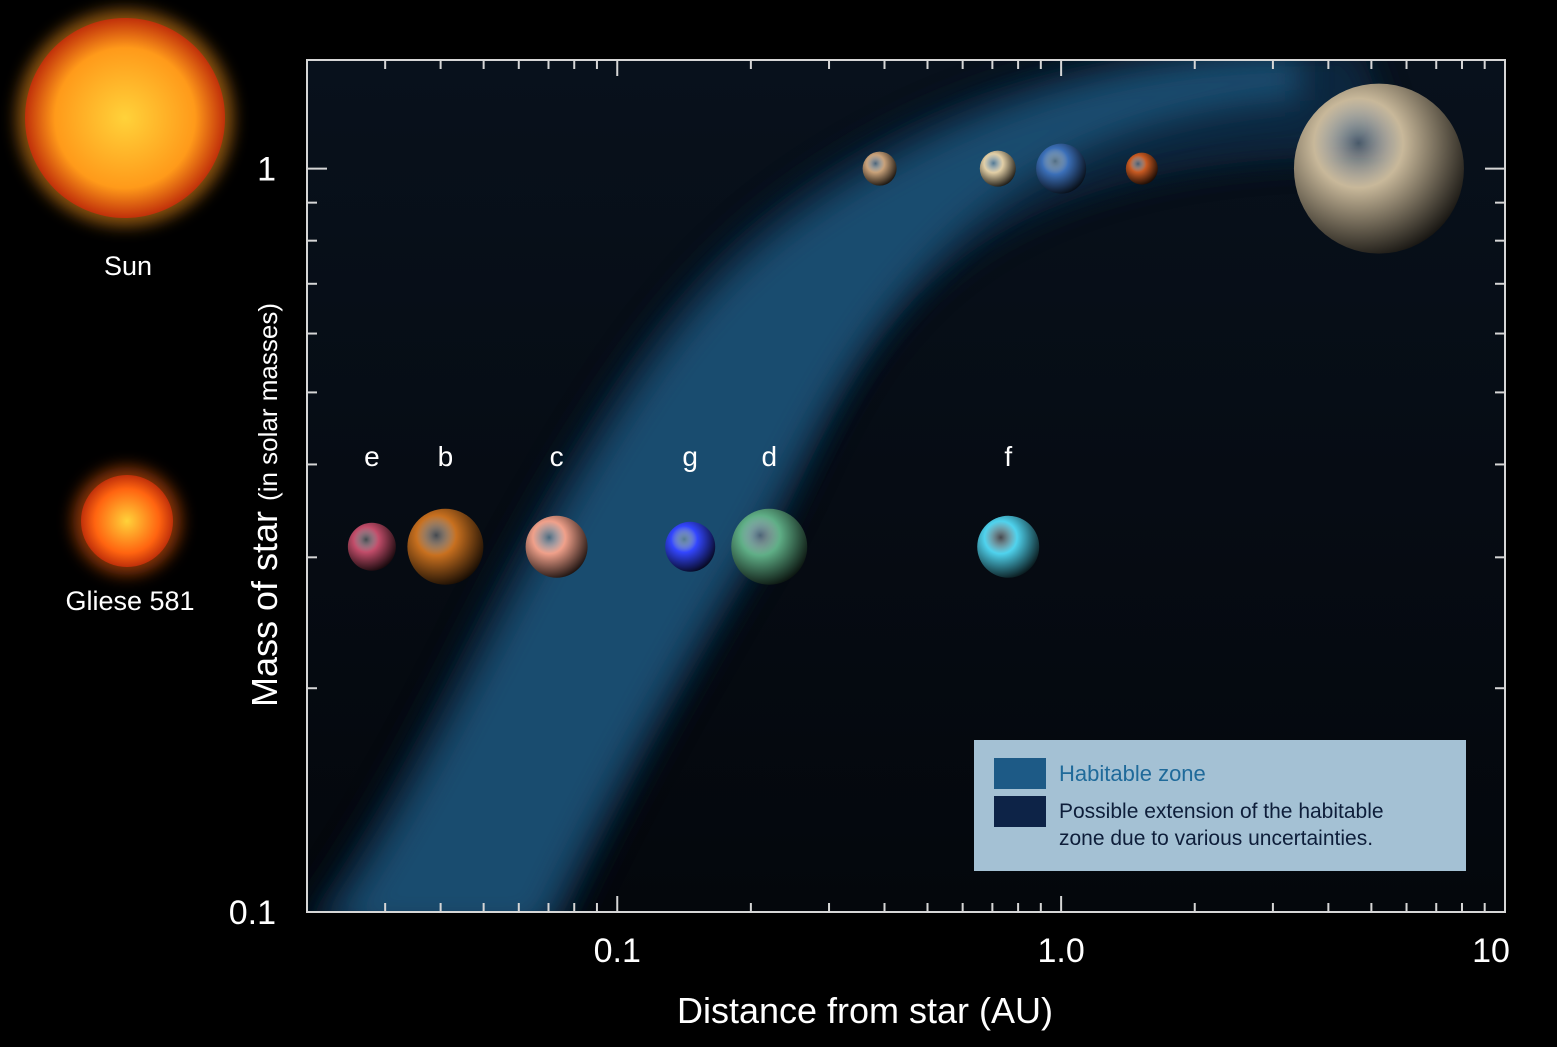 This screenshot has height=1047, width=1557. What do you see at coordinates (1020, 811) in the screenshot?
I see `legend-swatch-extension` at bounding box center [1020, 811].